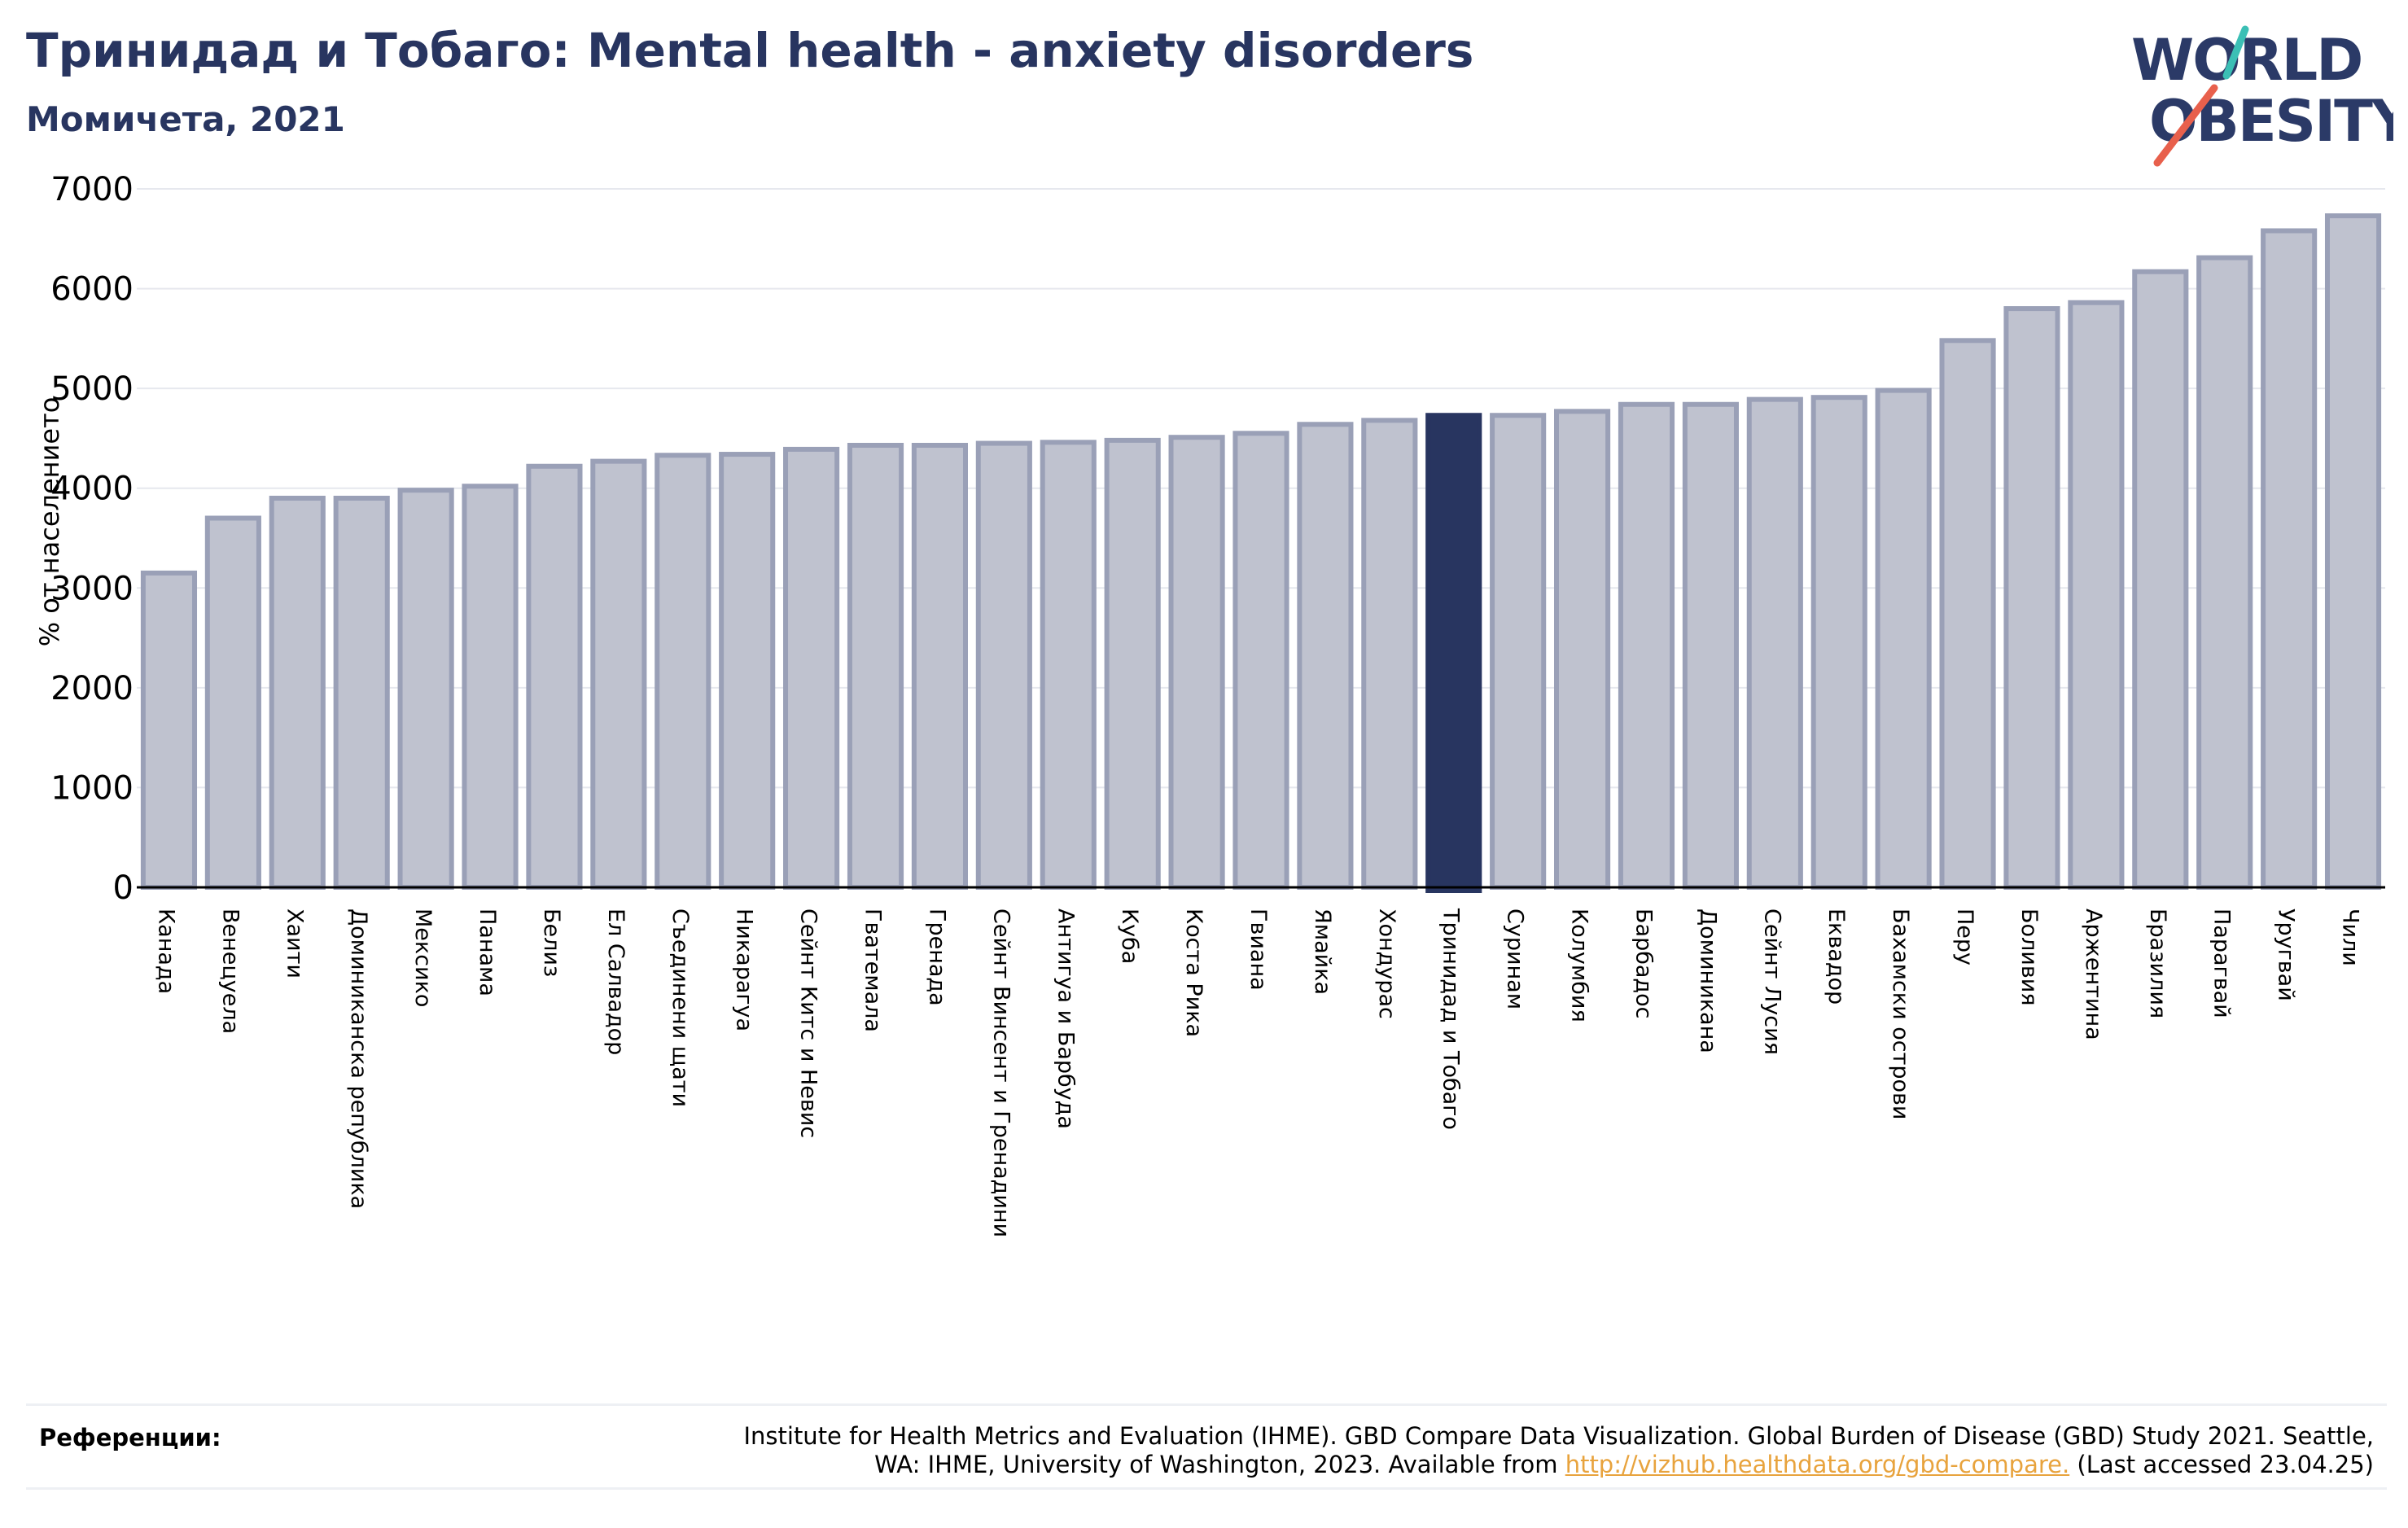 The image size is (2408, 1528). Describe the element at coordinates (230, 971) in the screenshot. I see `x-tick-label: Венецуела` at that location.